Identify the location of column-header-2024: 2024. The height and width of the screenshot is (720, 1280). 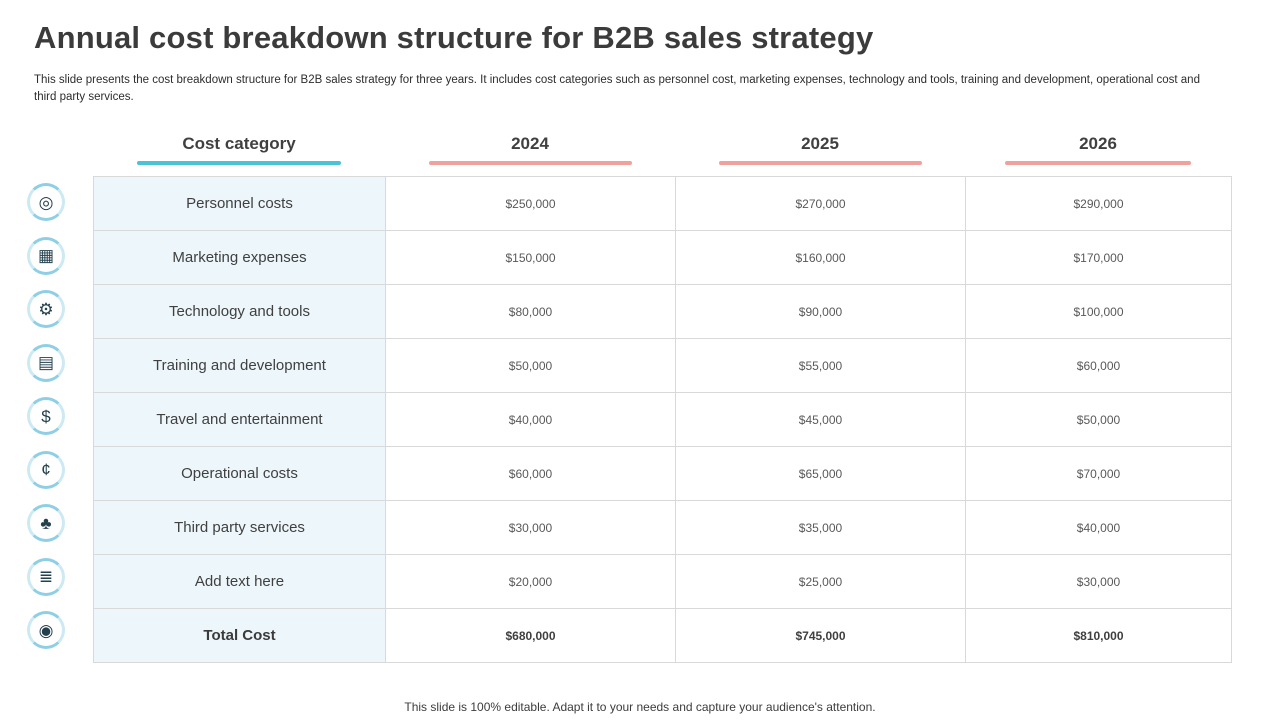
(530, 152).